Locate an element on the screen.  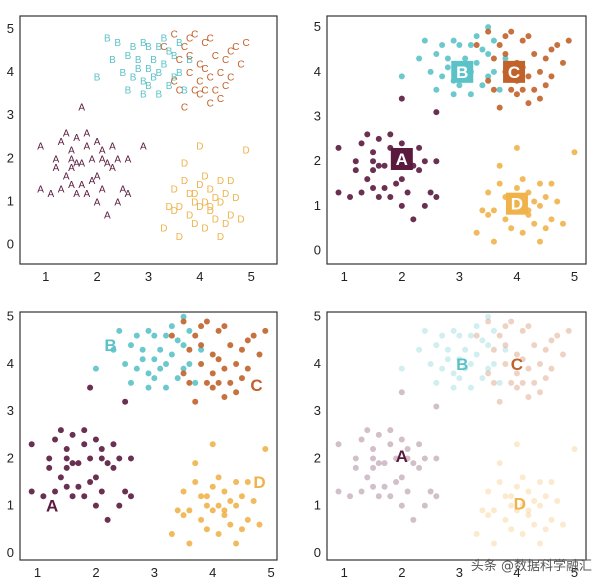
x-tick-label: 2 is located at coordinates (96, 276).